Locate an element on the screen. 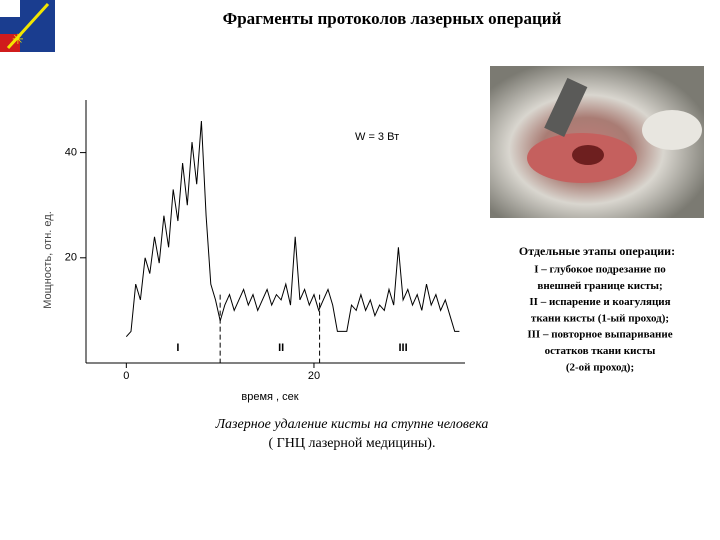  y-axis-label: Мощность, отн. ед. is located at coordinates (48, 259).